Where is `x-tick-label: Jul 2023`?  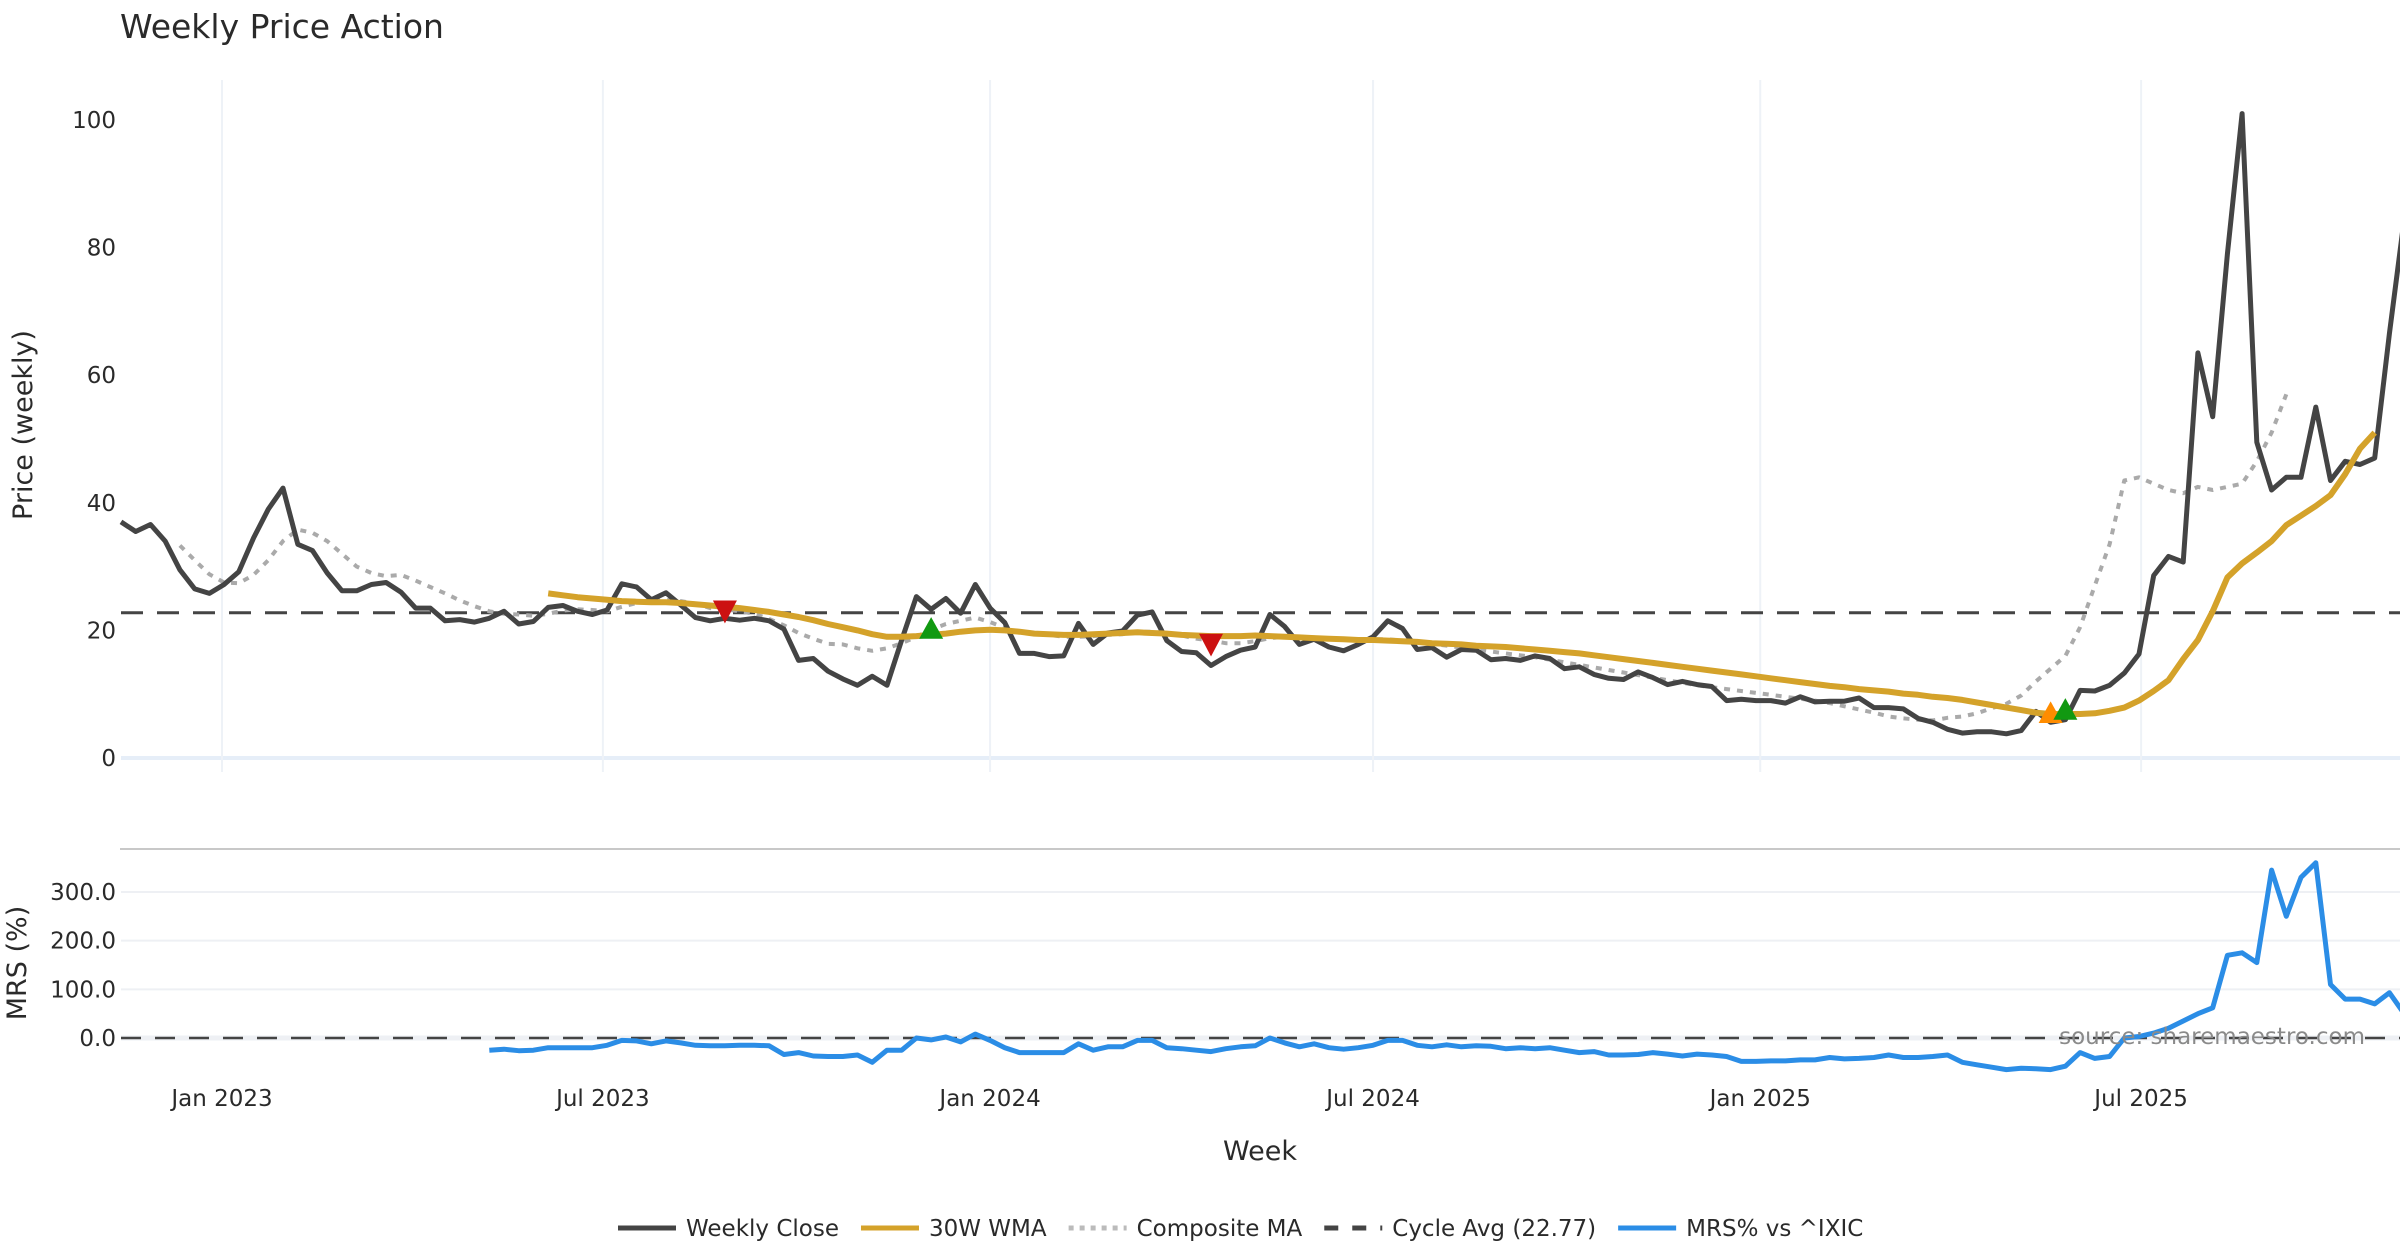 x-tick-label: Jul 2023 is located at coordinates (602, 1099).